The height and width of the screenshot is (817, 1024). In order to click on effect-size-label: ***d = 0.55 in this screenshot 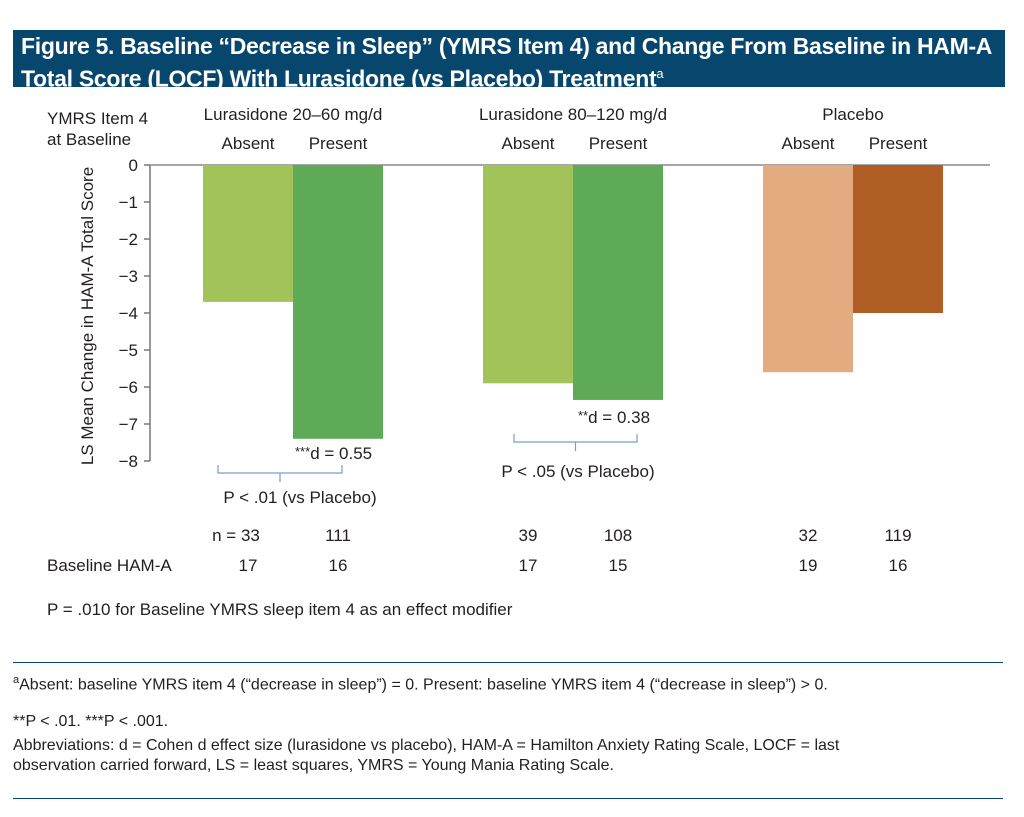, I will do `click(333, 453)`.